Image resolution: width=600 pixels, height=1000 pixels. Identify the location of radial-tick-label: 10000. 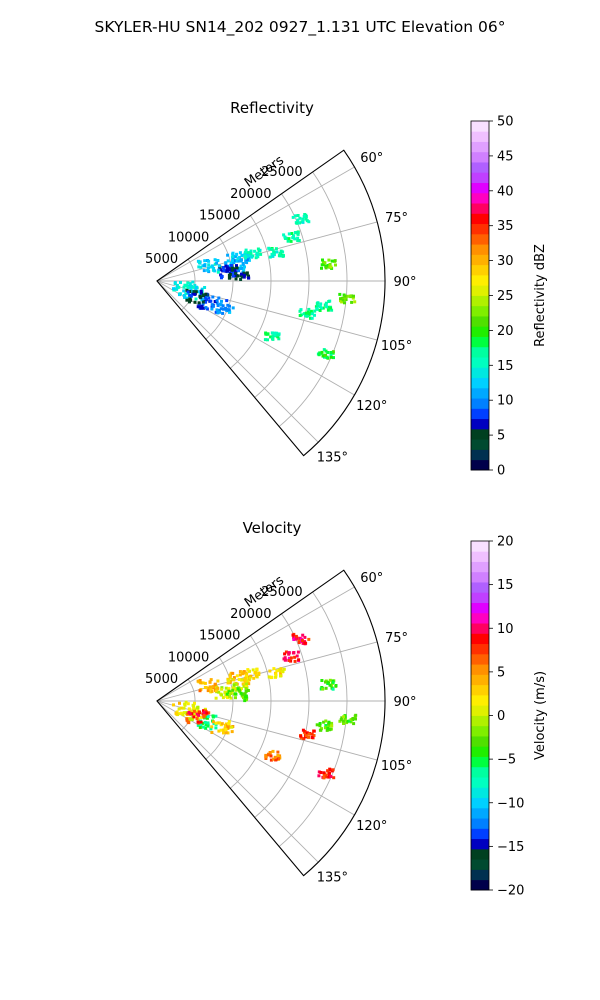
(188, 657).